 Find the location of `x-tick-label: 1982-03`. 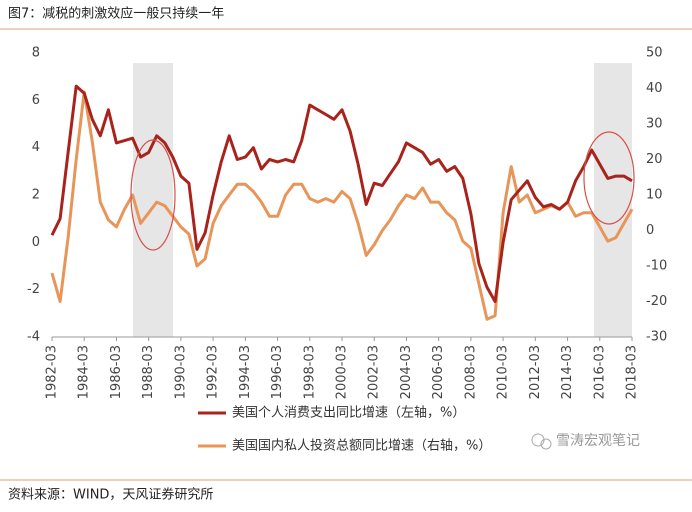

x-tick-label: 1982-03 is located at coordinates (52, 372).